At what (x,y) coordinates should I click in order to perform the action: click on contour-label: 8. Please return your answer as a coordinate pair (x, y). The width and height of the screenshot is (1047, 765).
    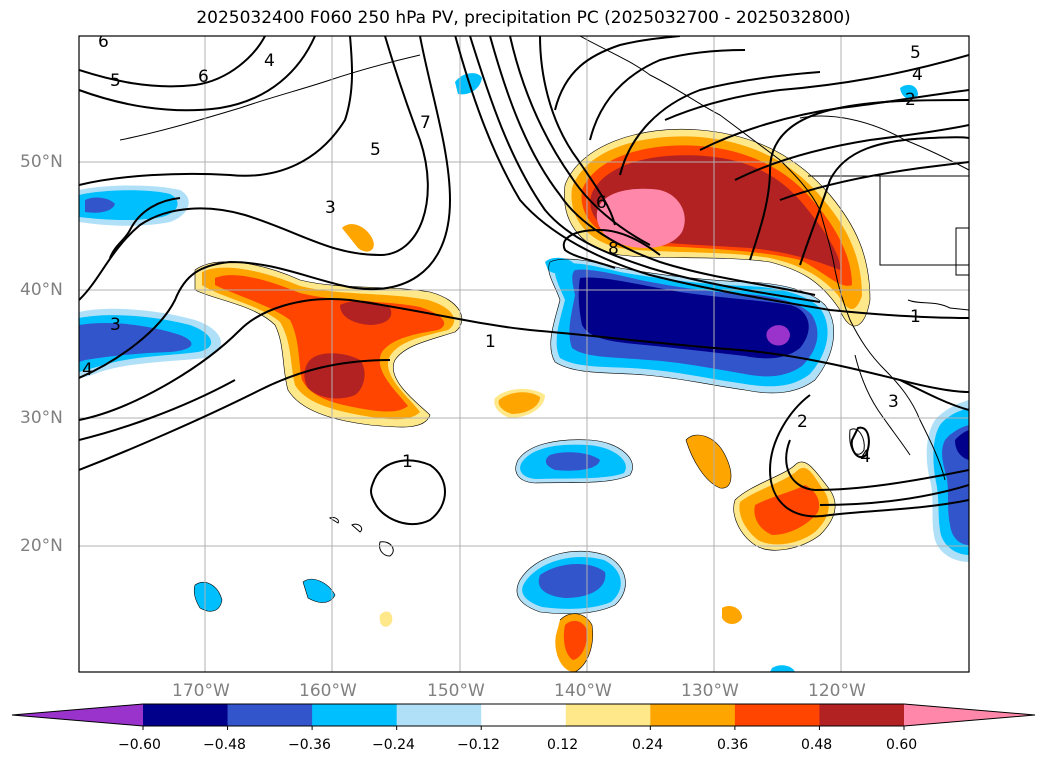
    Looking at the image, I should click on (613, 249).